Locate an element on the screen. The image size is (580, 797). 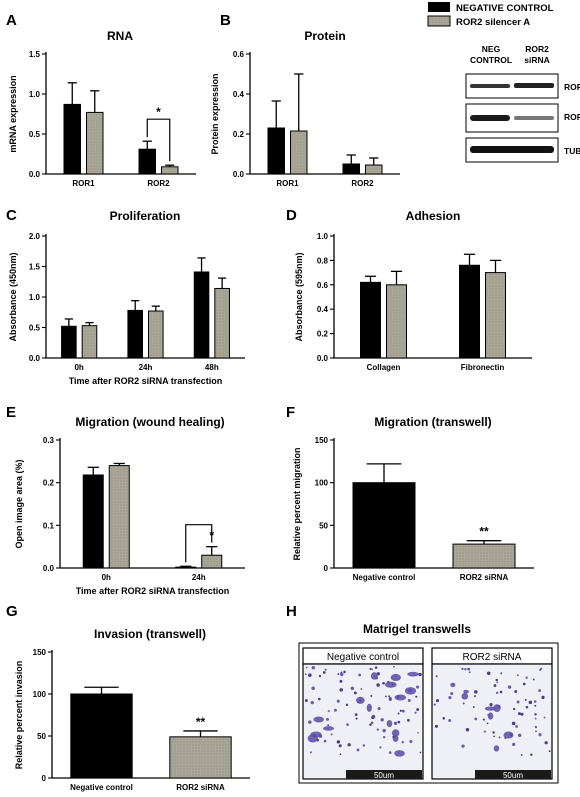
matrigel-image-negative: Negative control 50um is located at coordinates (363, 713).